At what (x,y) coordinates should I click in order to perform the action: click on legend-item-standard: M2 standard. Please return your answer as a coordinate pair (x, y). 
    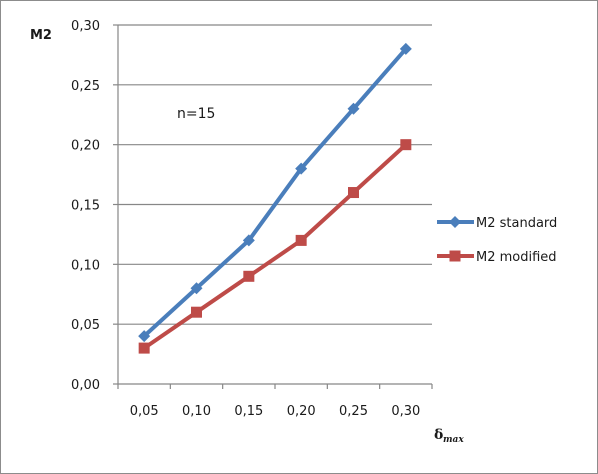
    Looking at the image, I should click on (497, 223).